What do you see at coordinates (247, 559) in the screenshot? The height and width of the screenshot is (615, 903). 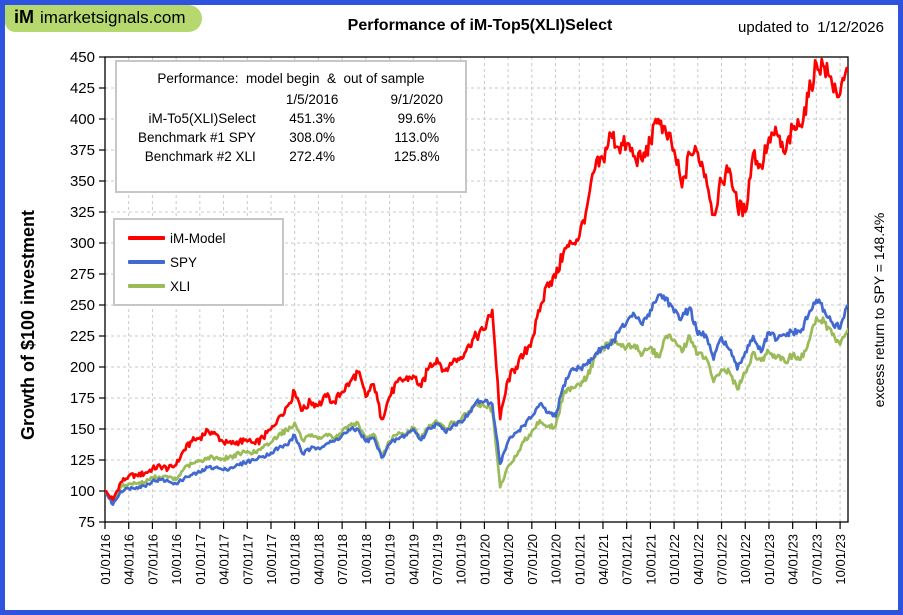 I see `svg-text: 07/01/17` at bounding box center [247, 559].